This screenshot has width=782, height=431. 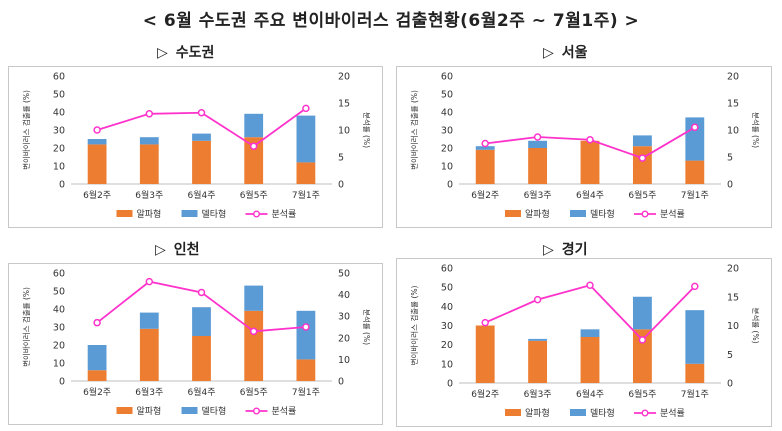 I want to click on x-tick-label: 6월4주, so click(x=590, y=394).